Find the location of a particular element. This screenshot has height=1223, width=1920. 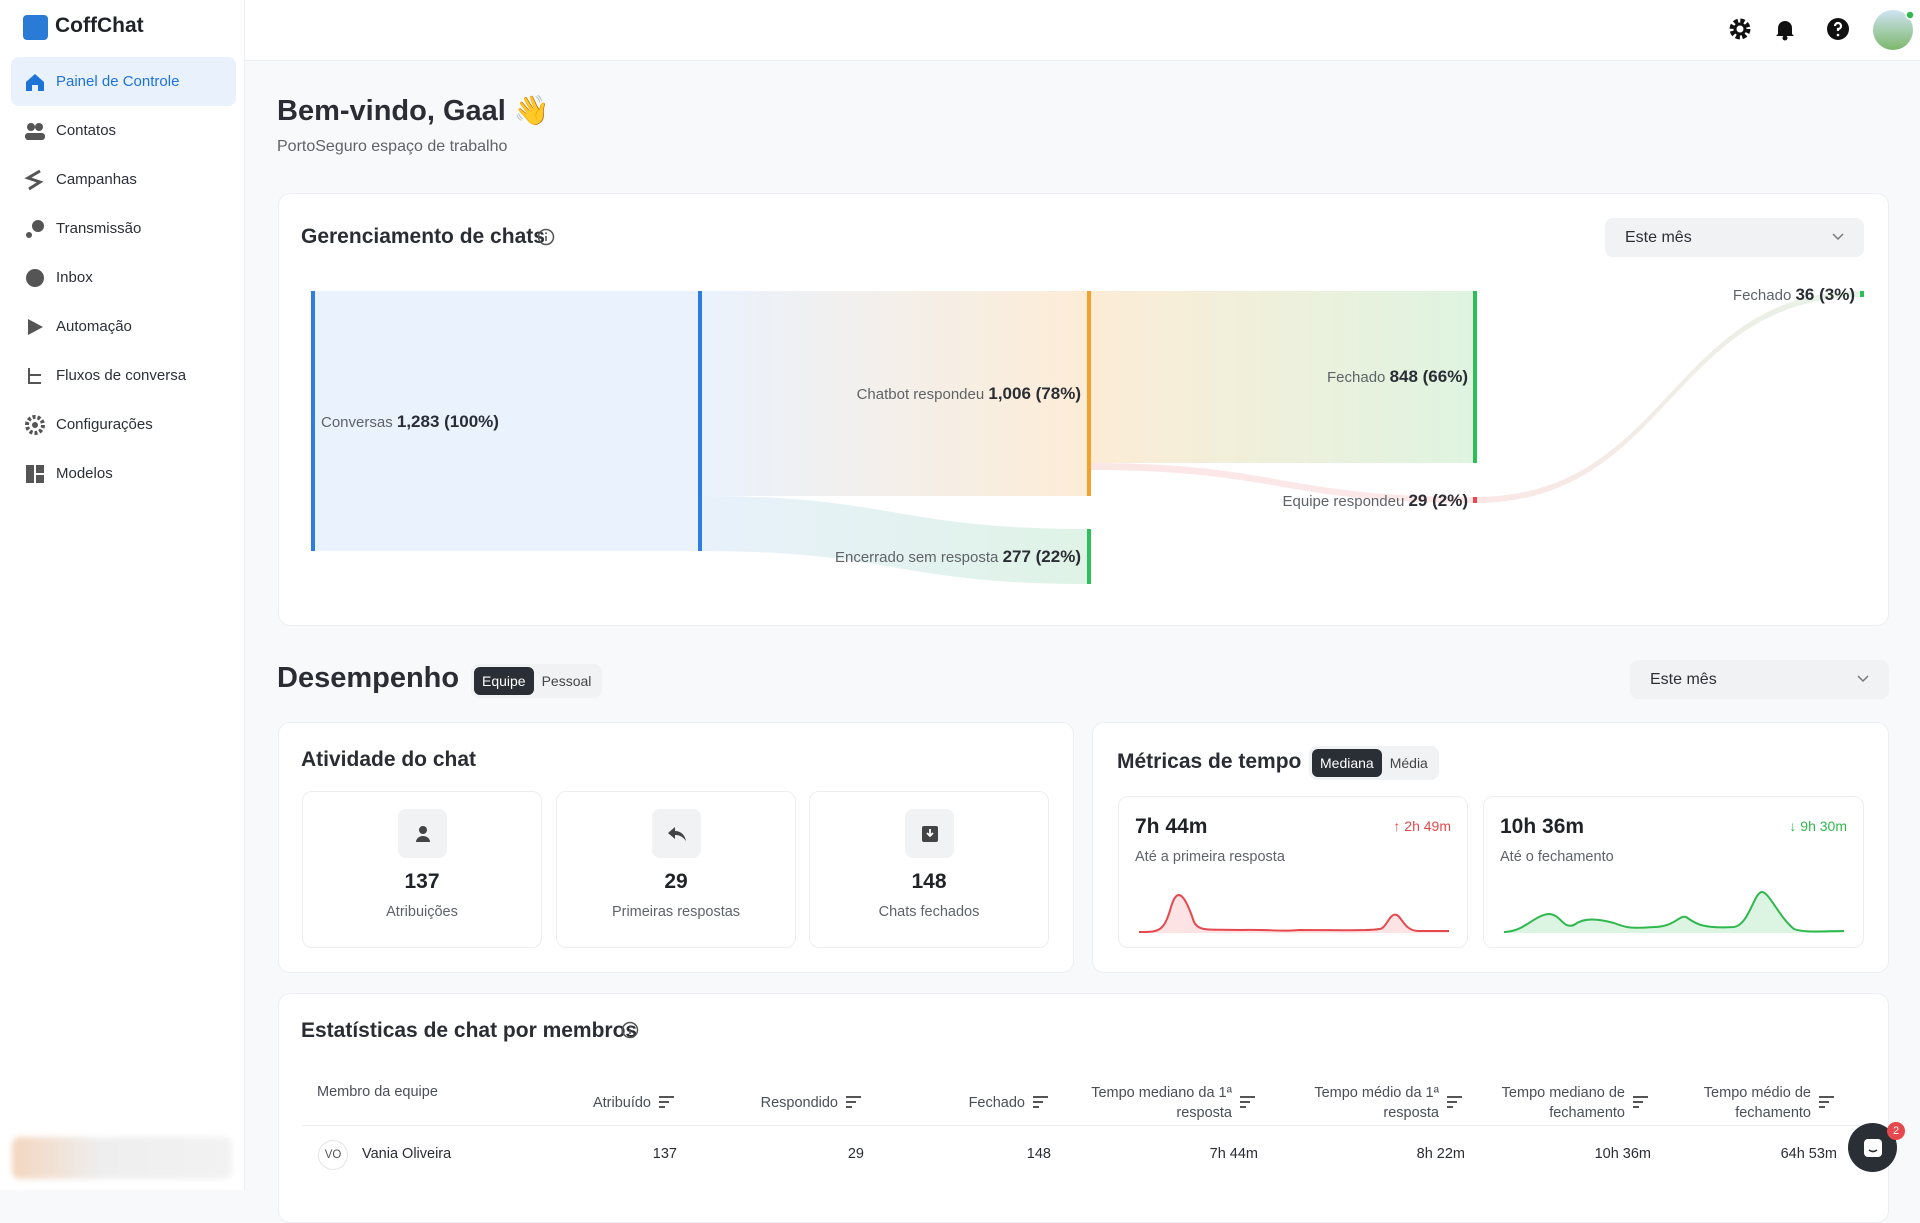

node-label: Encerrado sem resposta 277 (22%) is located at coordinates (958, 557).